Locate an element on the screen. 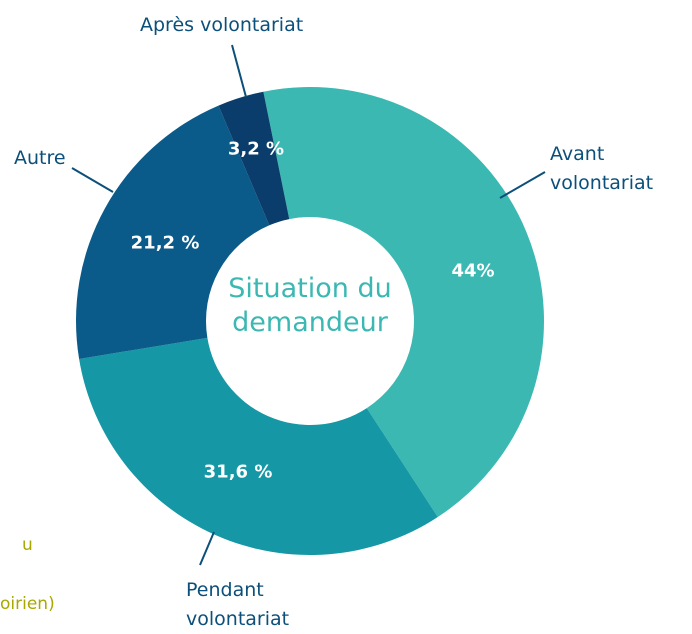 This screenshot has height=634, width=692. data-label: 3,2 % is located at coordinates (256, 149).